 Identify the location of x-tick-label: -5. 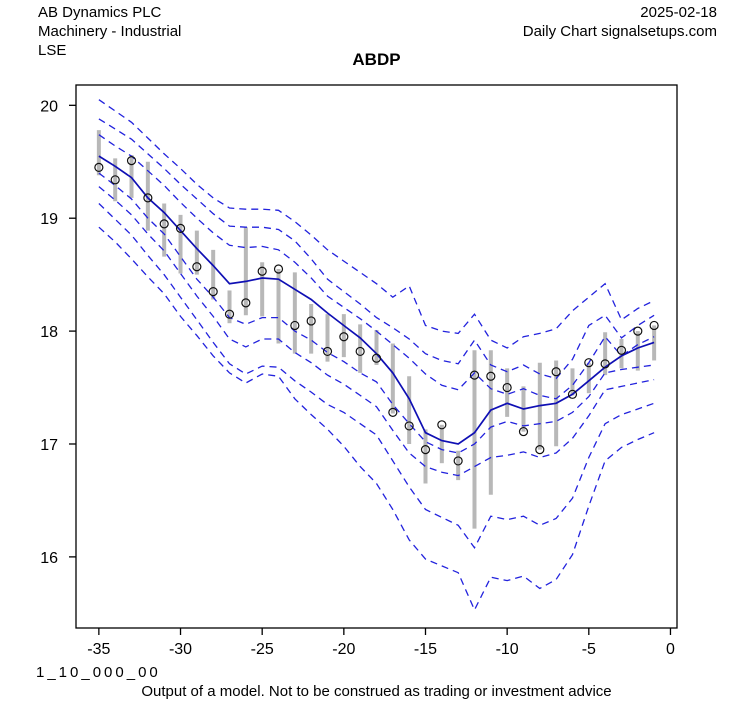
(589, 649).